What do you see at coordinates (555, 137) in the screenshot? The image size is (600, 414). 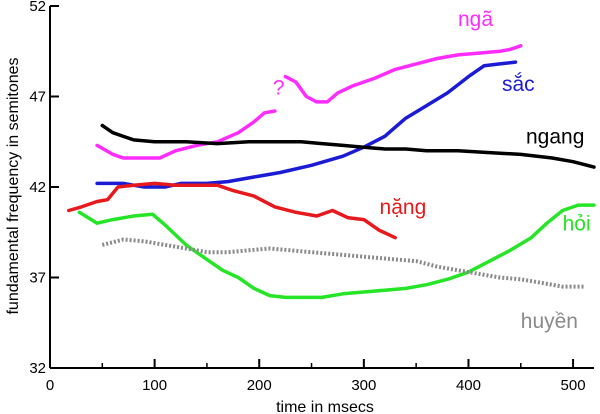 I see `series-label-ngang: ngang` at bounding box center [555, 137].